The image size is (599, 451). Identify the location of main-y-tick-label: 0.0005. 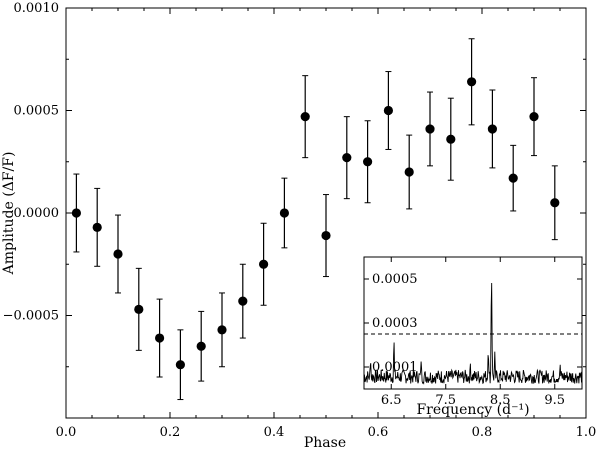
(37, 111).